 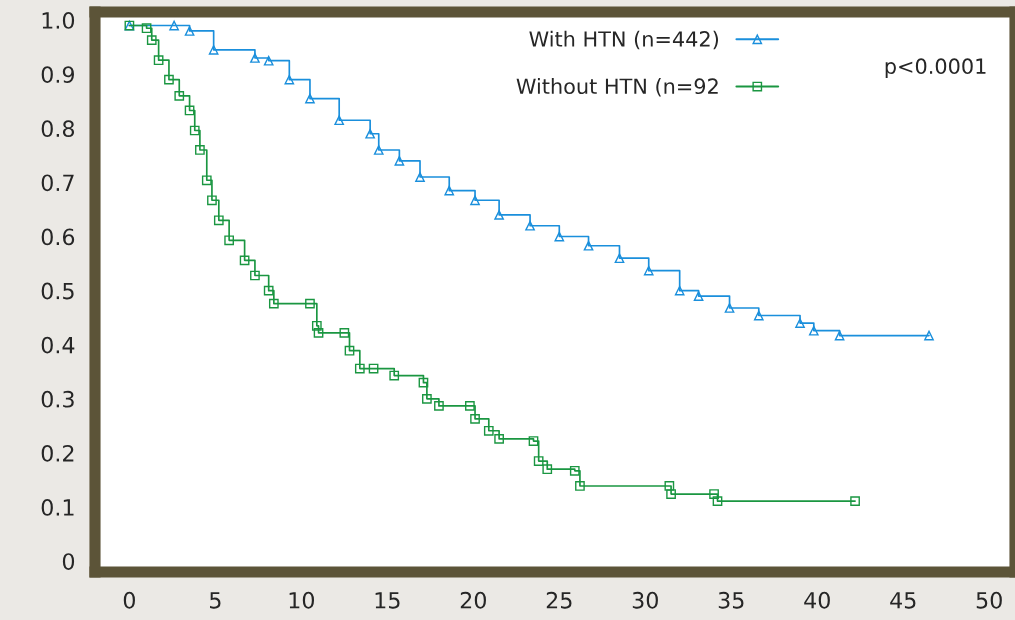 I want to click on y-tick-label: 0.6, so click(x=58, y=237).